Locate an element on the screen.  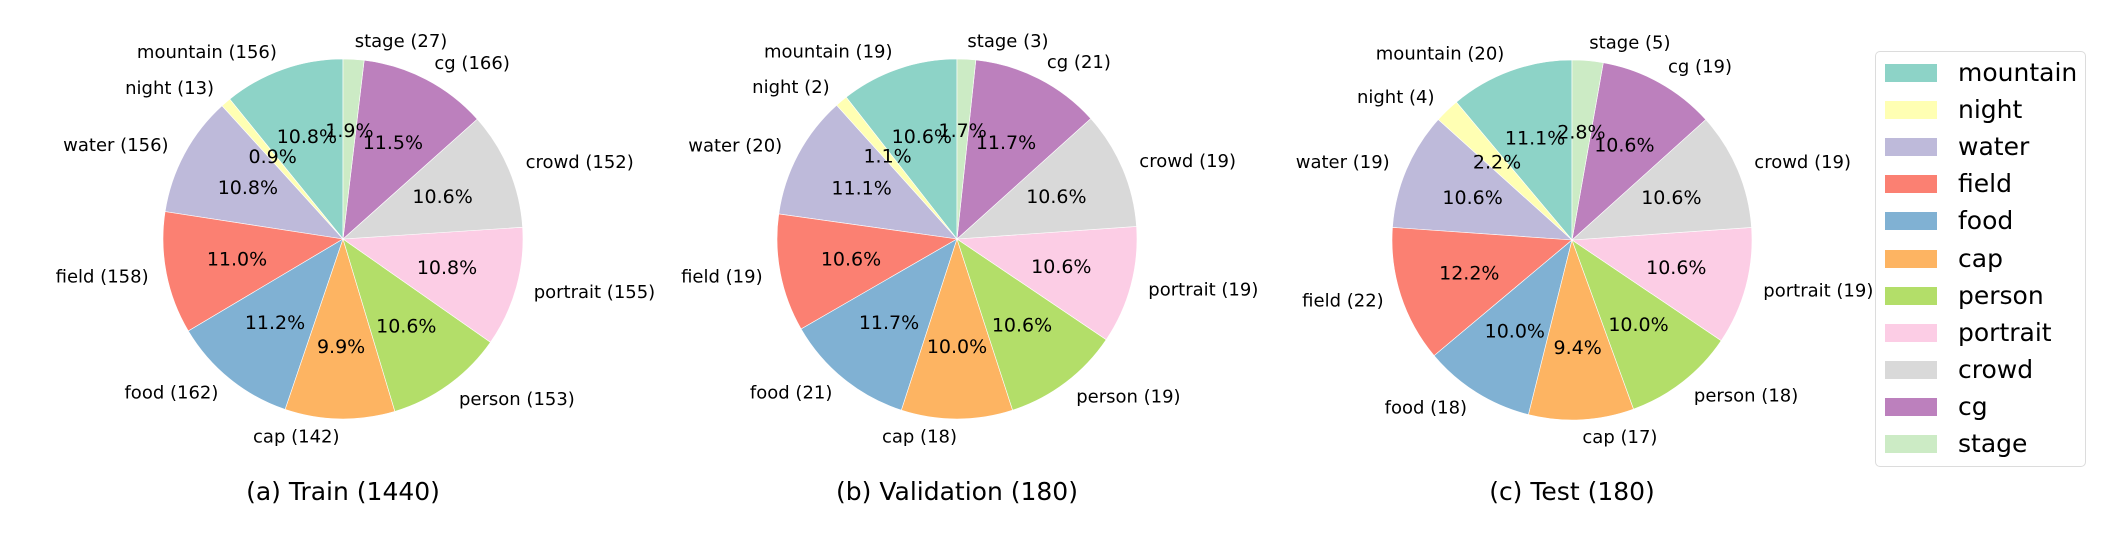
percent-label-night: 2.2% is located at coordinates (1497, 162).